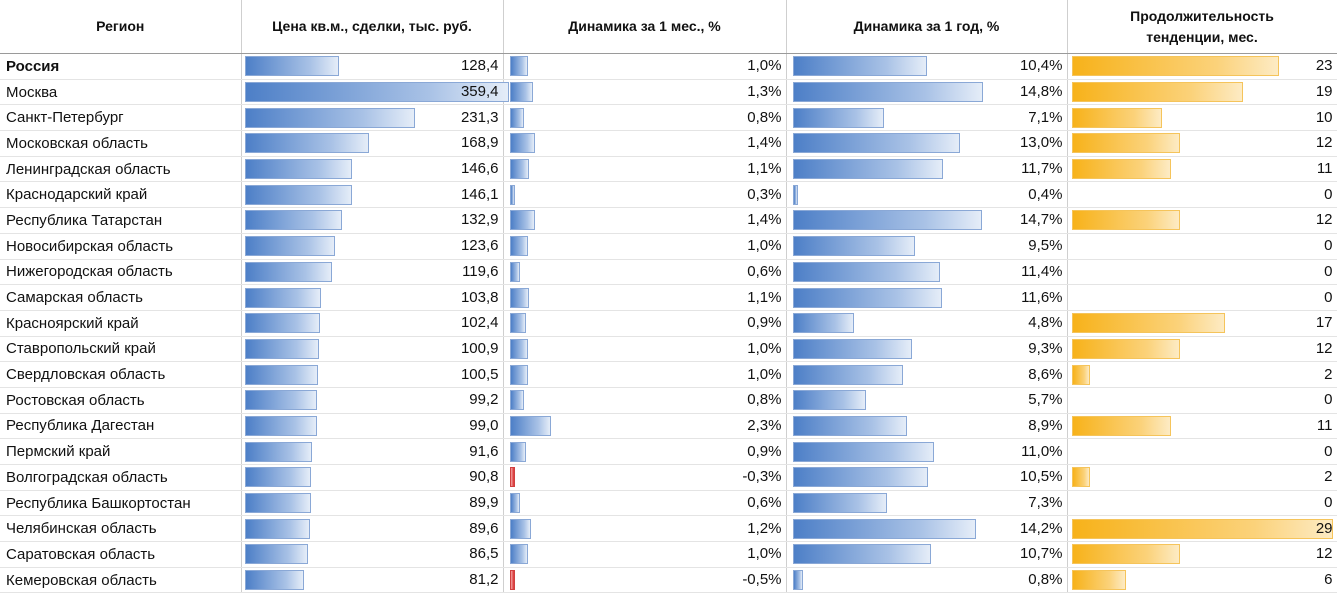  I want to click on price-value: 99,2, so click(484, 400).